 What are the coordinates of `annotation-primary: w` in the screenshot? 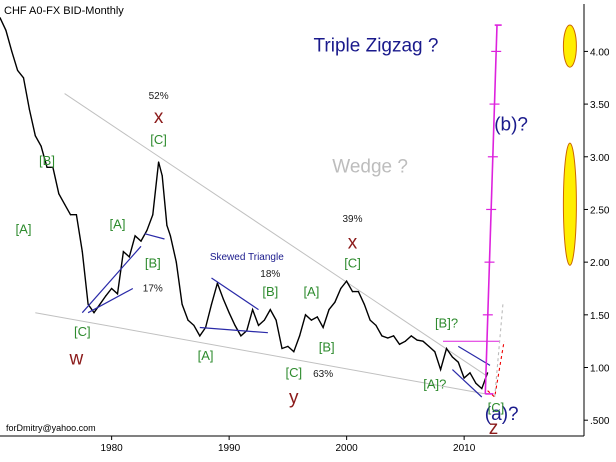 It's located at (76, 358).